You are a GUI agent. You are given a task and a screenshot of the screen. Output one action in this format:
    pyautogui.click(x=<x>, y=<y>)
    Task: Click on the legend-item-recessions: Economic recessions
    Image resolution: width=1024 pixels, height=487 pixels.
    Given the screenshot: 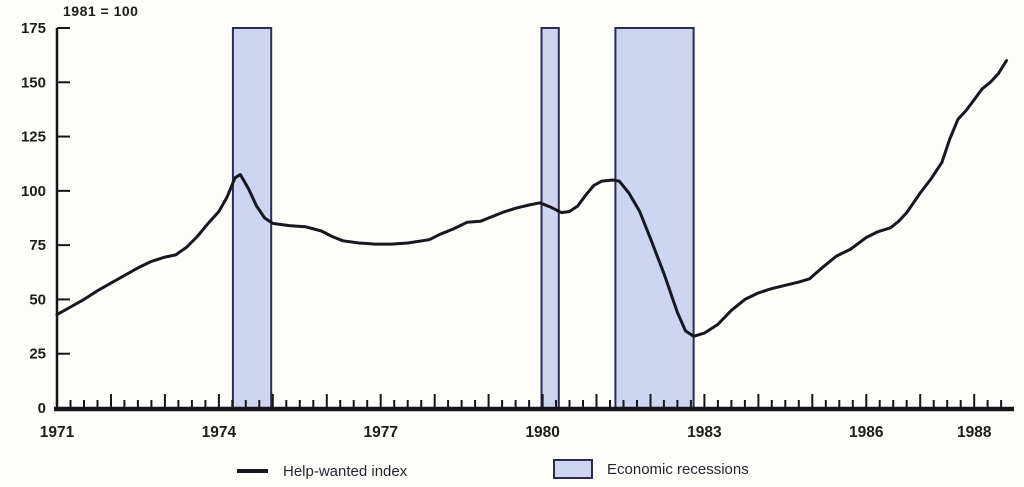 What is the action you would take?
    pyautogui.click(x=651, y=469)
    